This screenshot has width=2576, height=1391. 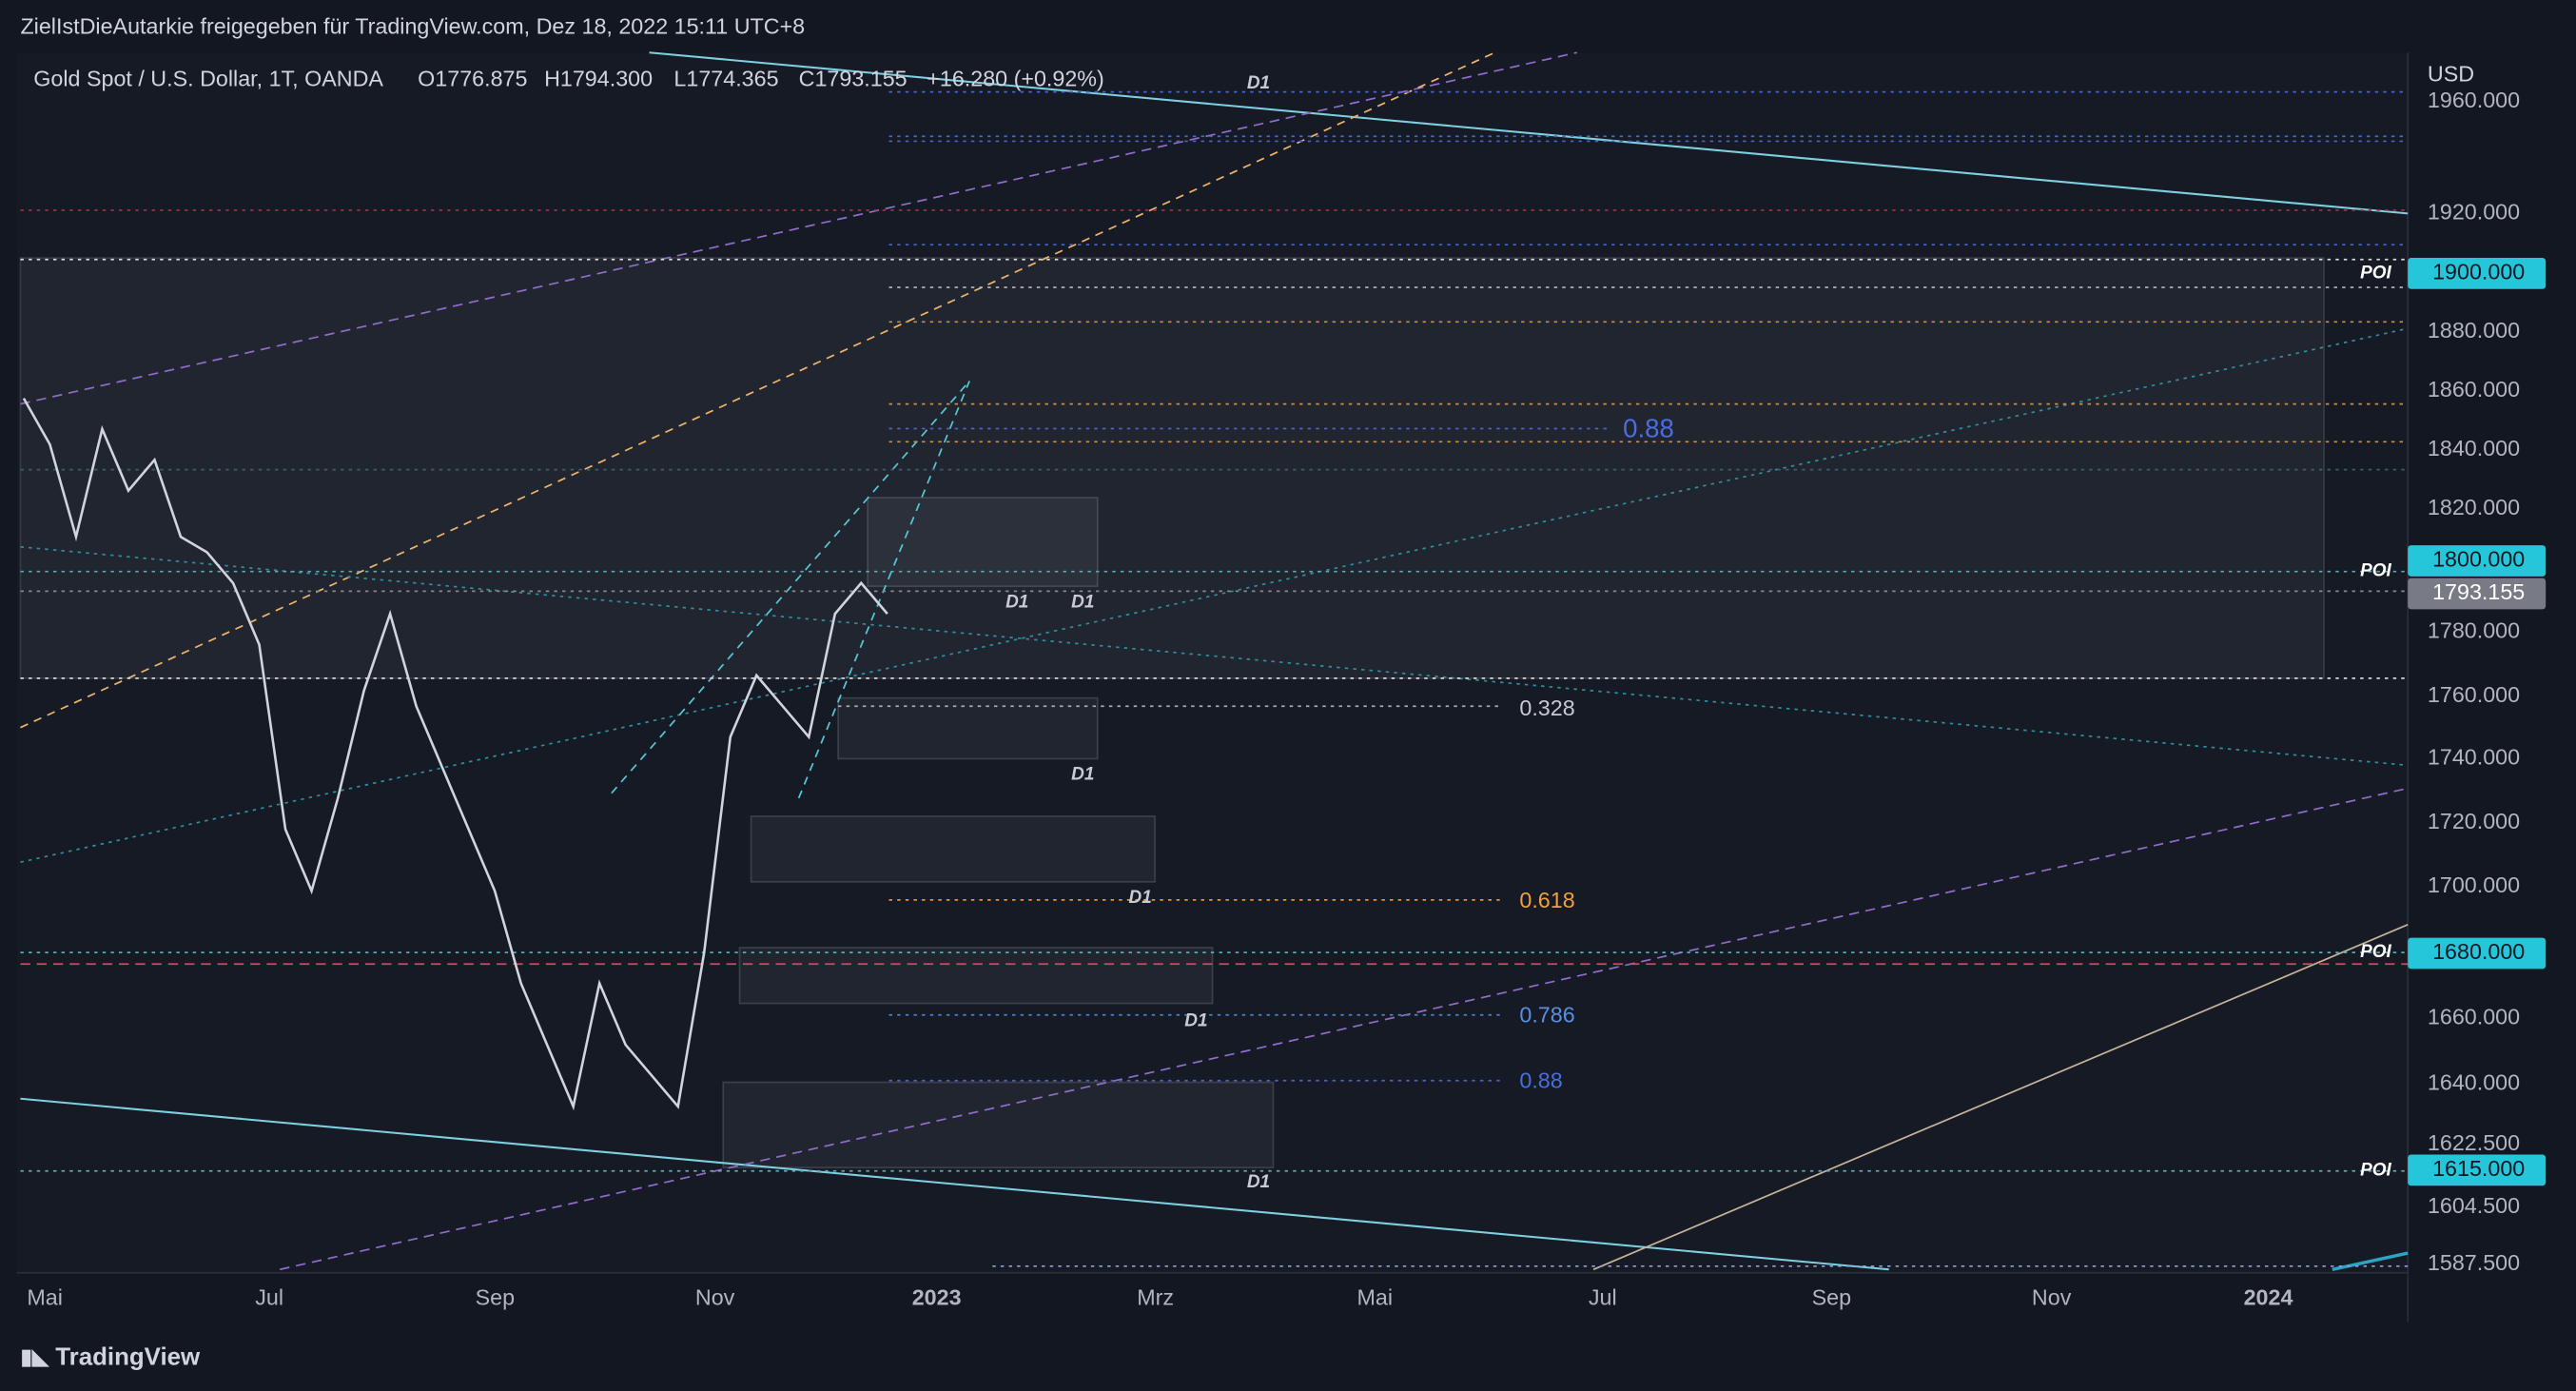 I want to click on change: +16.280 (+0.92%), so click(x=1016, y=79).